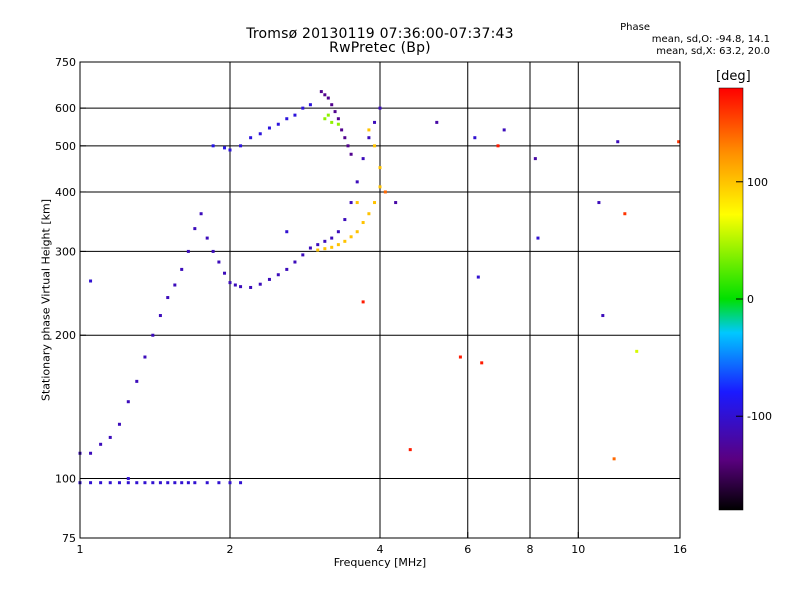 The height and width of the screenshot is (600, 800). Describe the element at coordinates (530, 549) in the screenshot. I see `x-tick-label: 8` at that location.